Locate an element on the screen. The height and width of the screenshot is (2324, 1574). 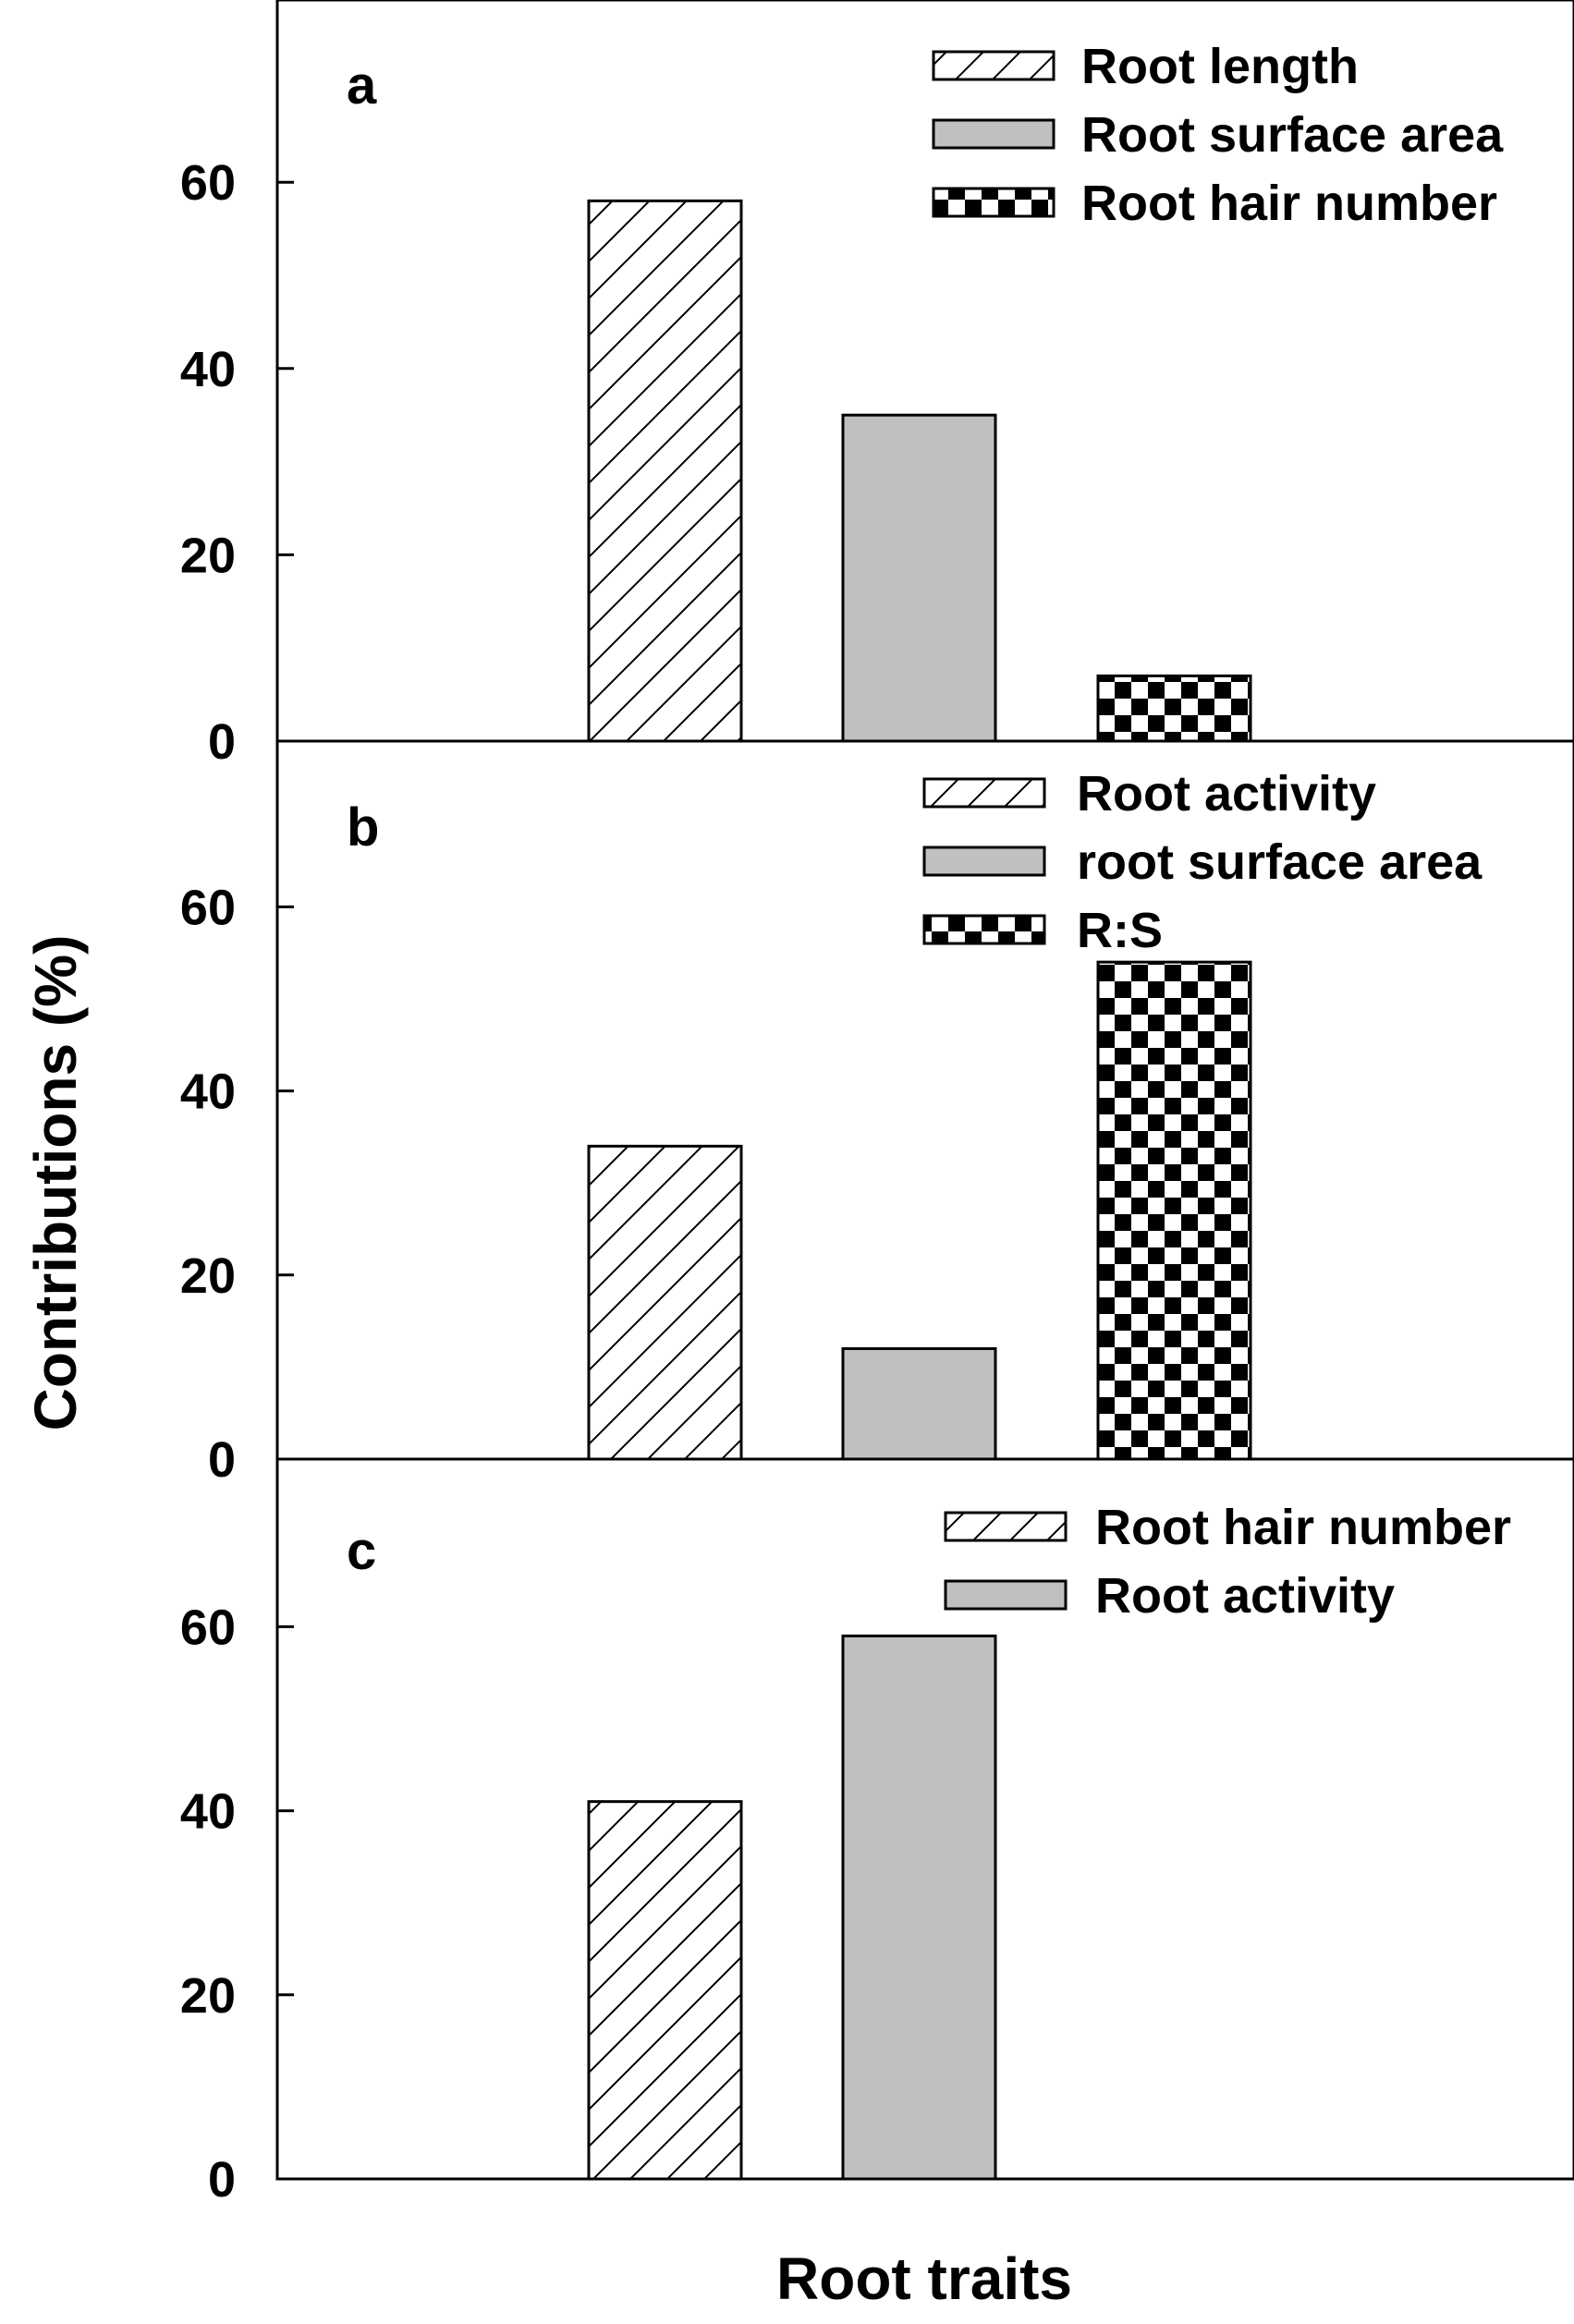
tick-label-c-20: 20 is located at coordinates (208, 1996).